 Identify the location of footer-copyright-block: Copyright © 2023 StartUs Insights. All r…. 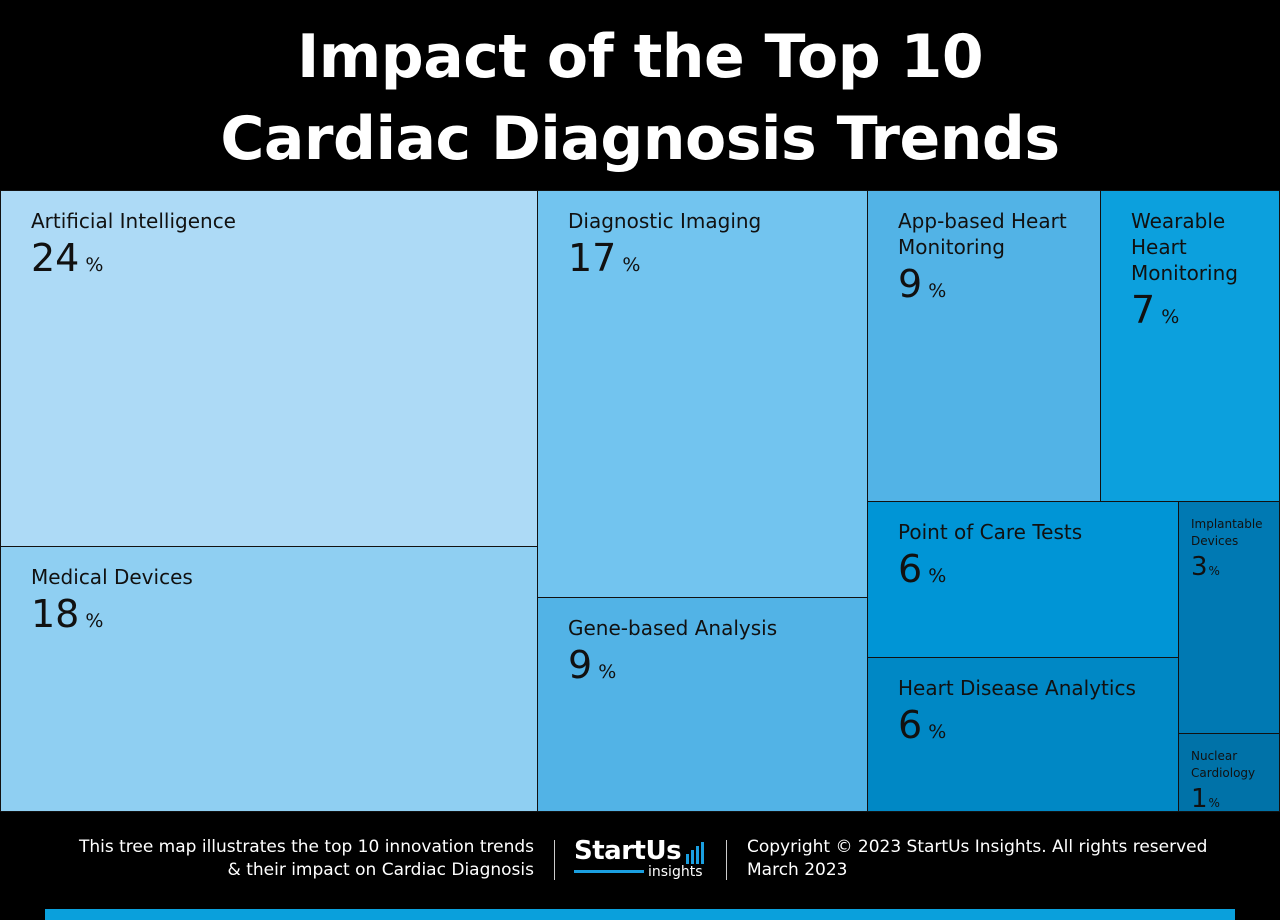
(1007, 859).